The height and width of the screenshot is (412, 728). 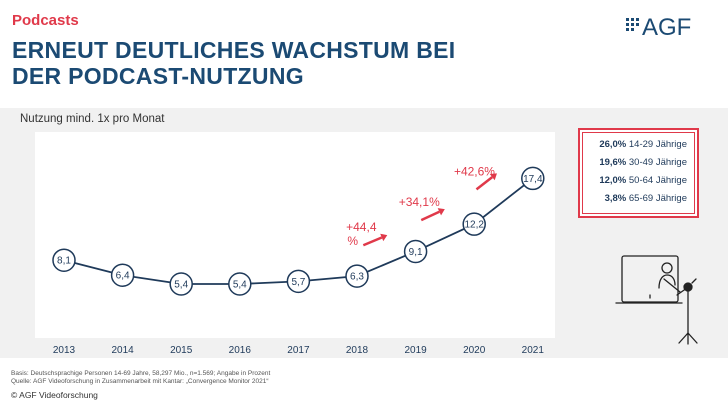 I want to click on x-tick-label: 2014, so click(x=122, y=350).